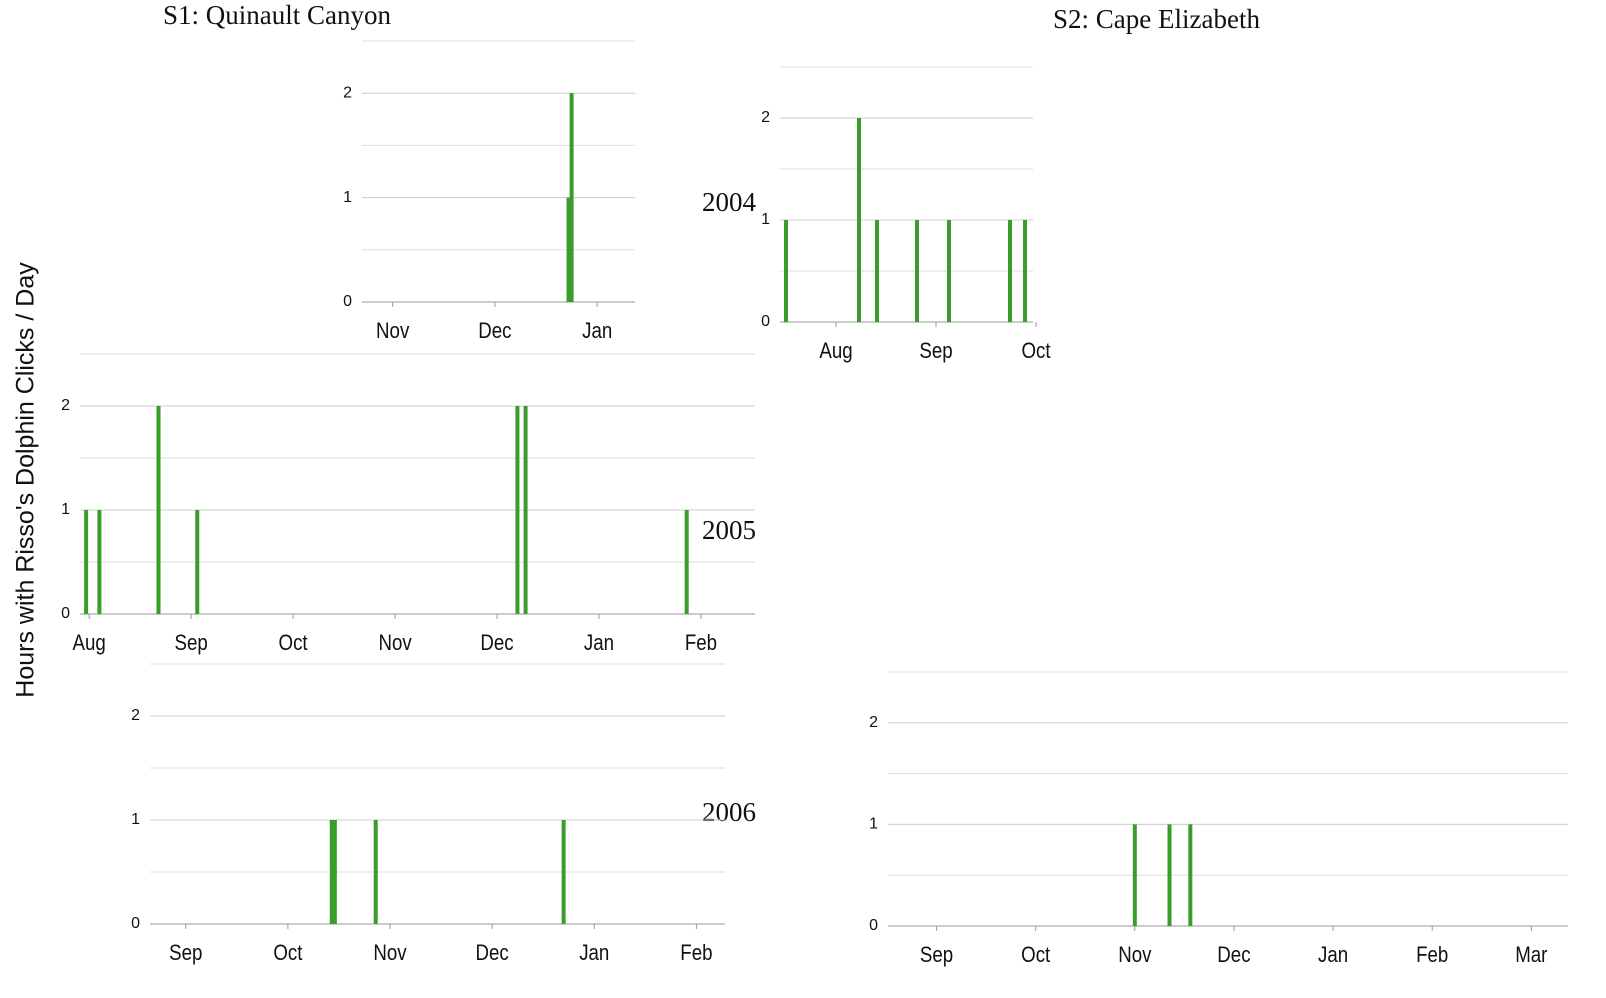 The width and height of the screenshot is (1606, 998). I want to click on y-axis-label: Hours with Risso's Dolphin Clicks / Day, so click(26, 480).